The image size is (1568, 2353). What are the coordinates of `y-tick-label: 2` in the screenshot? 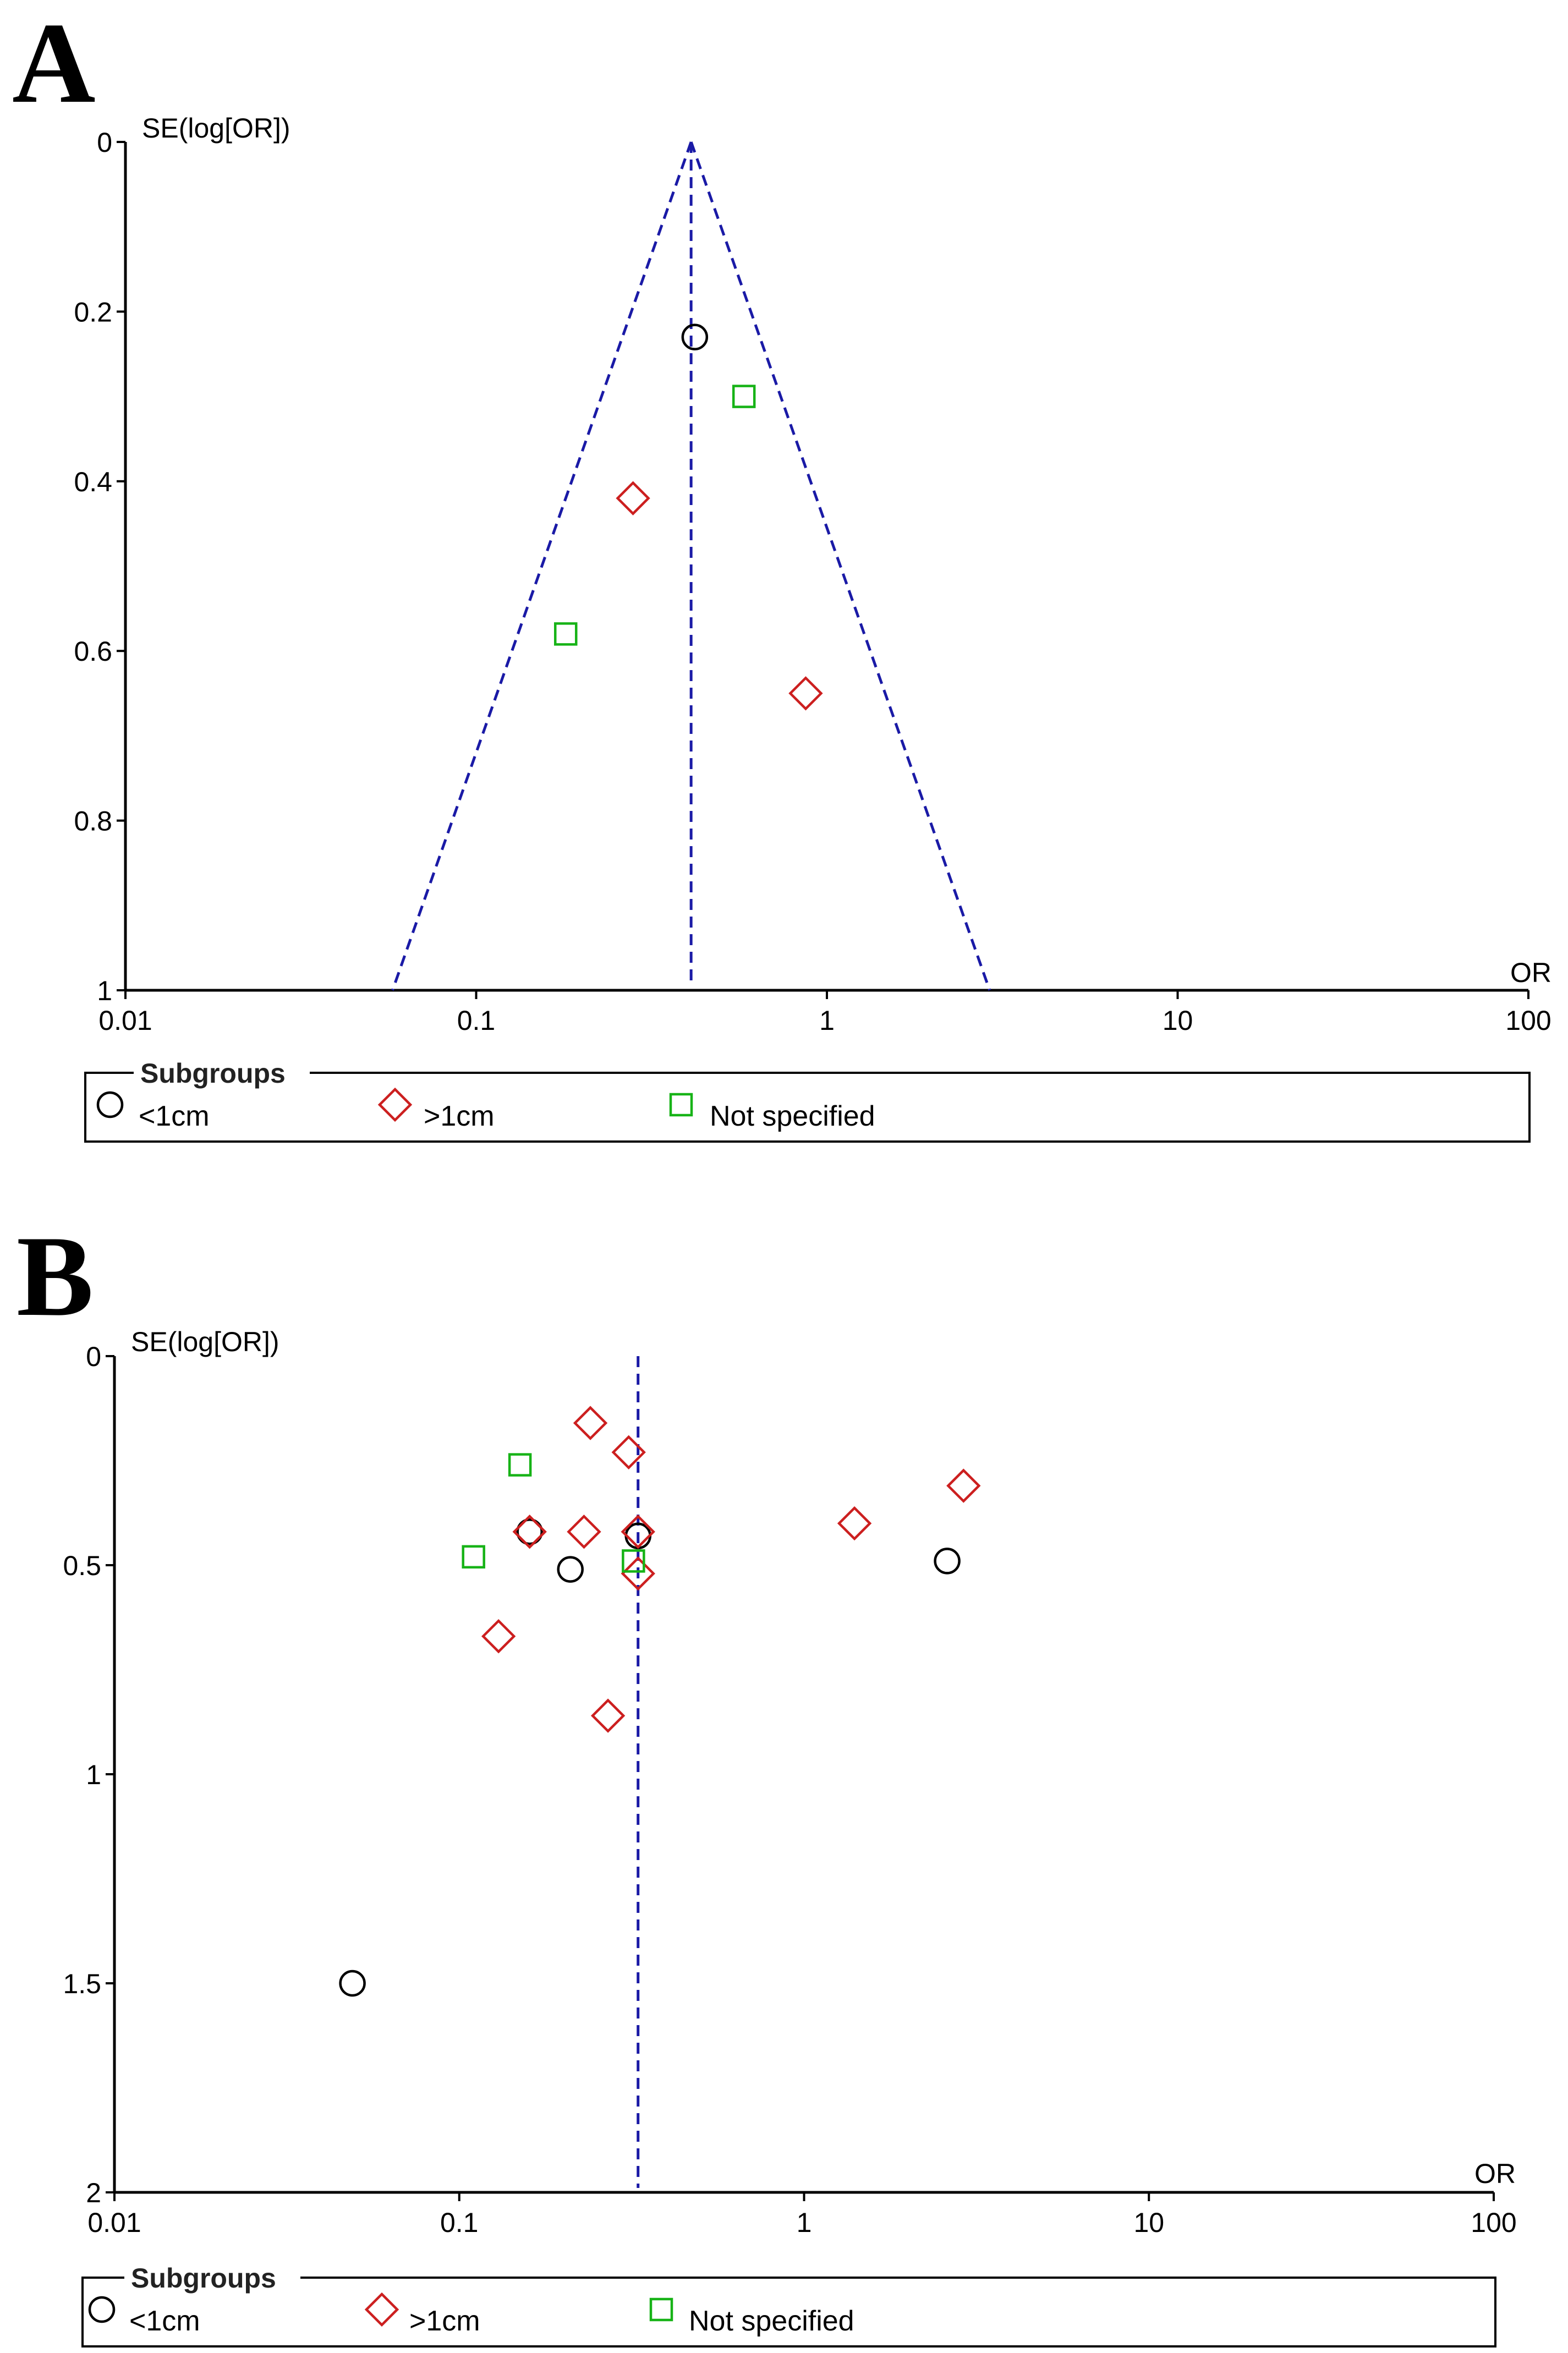 It's located at (93, 2193).